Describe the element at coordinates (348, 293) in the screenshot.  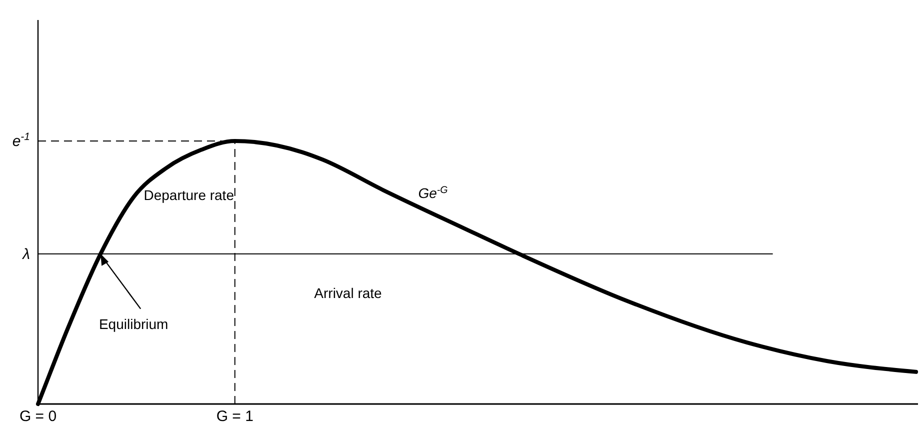
I see `annotation: Arrival rate` at that location.